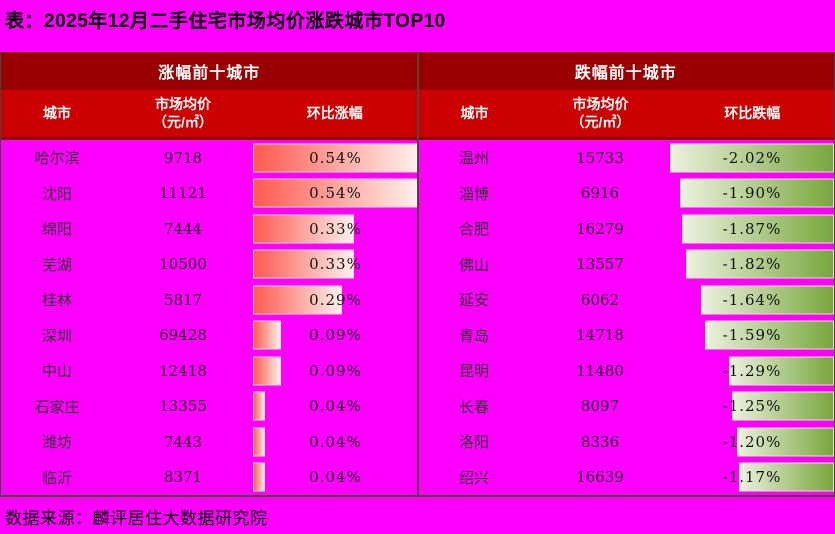  Describe the element at coordinates (57, 158) in the screenshot. I see `city-cell: 哈尔滨` at that location.